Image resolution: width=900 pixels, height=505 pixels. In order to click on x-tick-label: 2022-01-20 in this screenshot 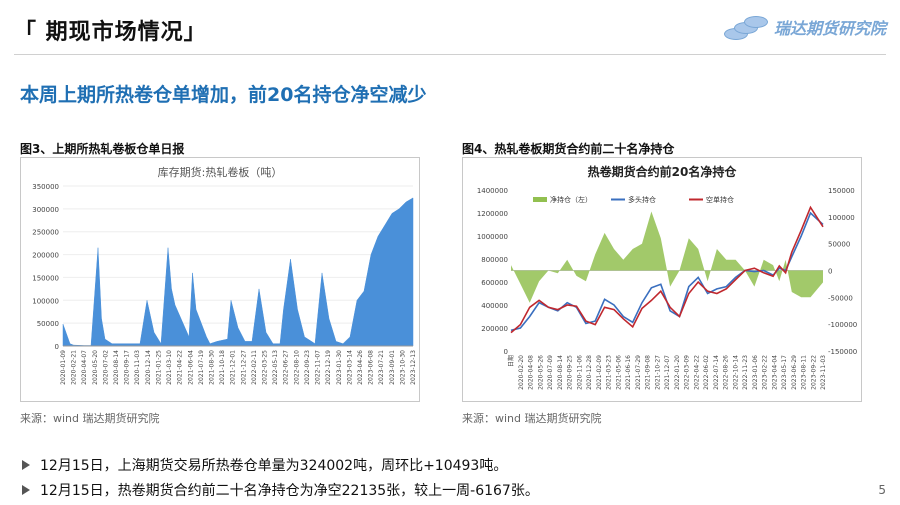, I will do `click(677, 372)`.